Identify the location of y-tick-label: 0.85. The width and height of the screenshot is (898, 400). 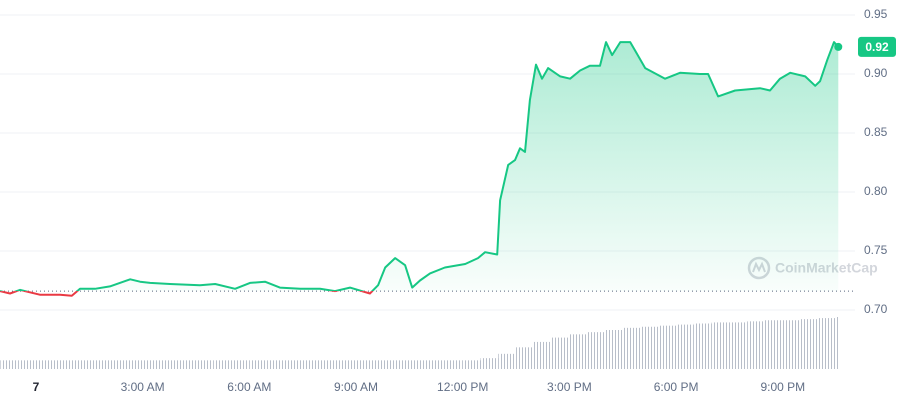
(876, 132).